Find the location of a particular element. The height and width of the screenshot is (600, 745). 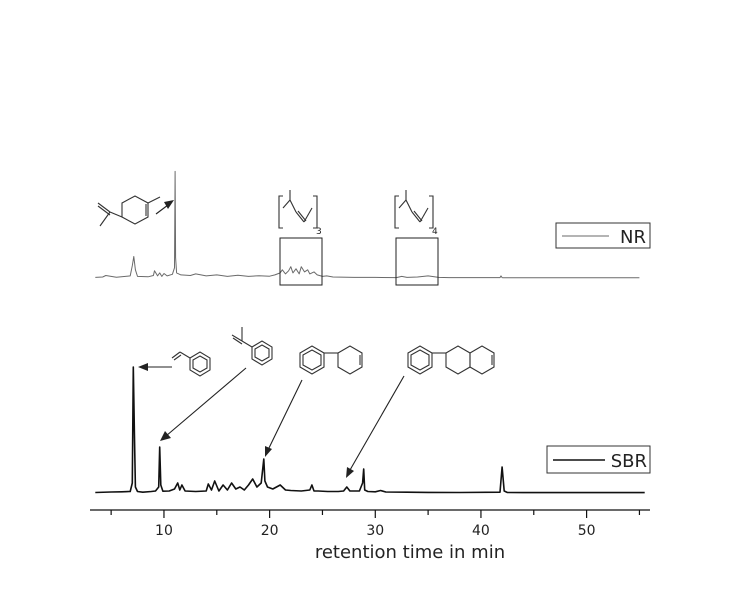

isoprene-trimer-structure-icon is located at coordinates (298, 209).